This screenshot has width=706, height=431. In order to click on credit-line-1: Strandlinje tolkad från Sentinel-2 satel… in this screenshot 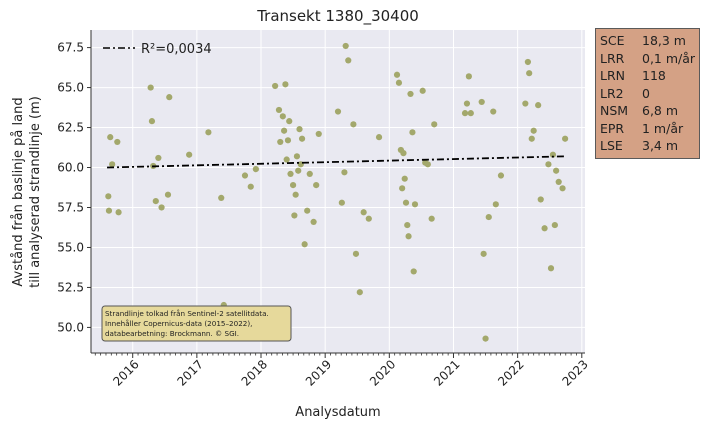, I will do `click(187, 313)`.